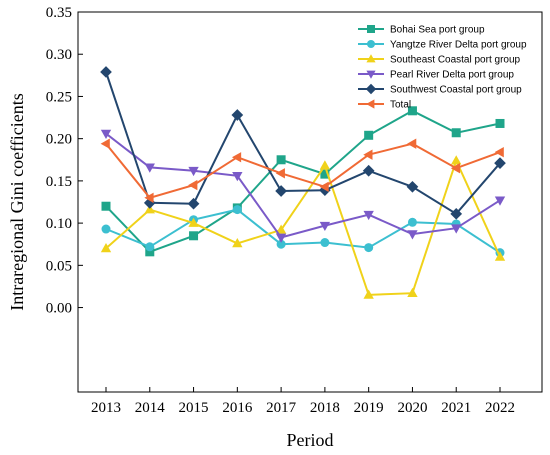  Describe the element at coordinates (59, 140) in the screenshot. I see `y-tick-label: 0.20` at that location.